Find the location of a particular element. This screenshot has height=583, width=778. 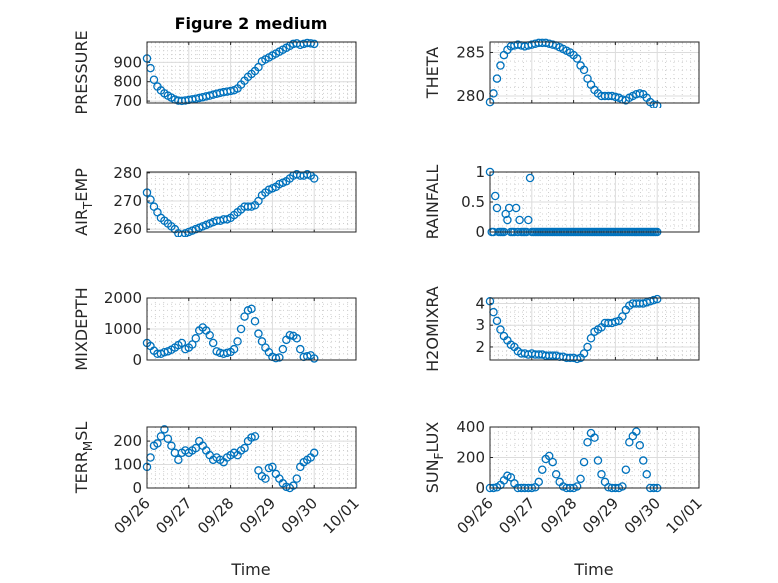

y-axis-label-h2omixra: H2OMIXRA is located at coordinates (432, 329).